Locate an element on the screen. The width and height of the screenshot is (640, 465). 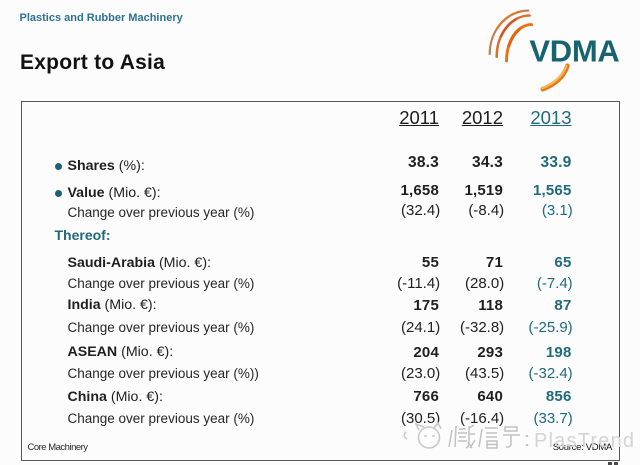
svg-text: PlasTrend is located at coordinates (584, 441).